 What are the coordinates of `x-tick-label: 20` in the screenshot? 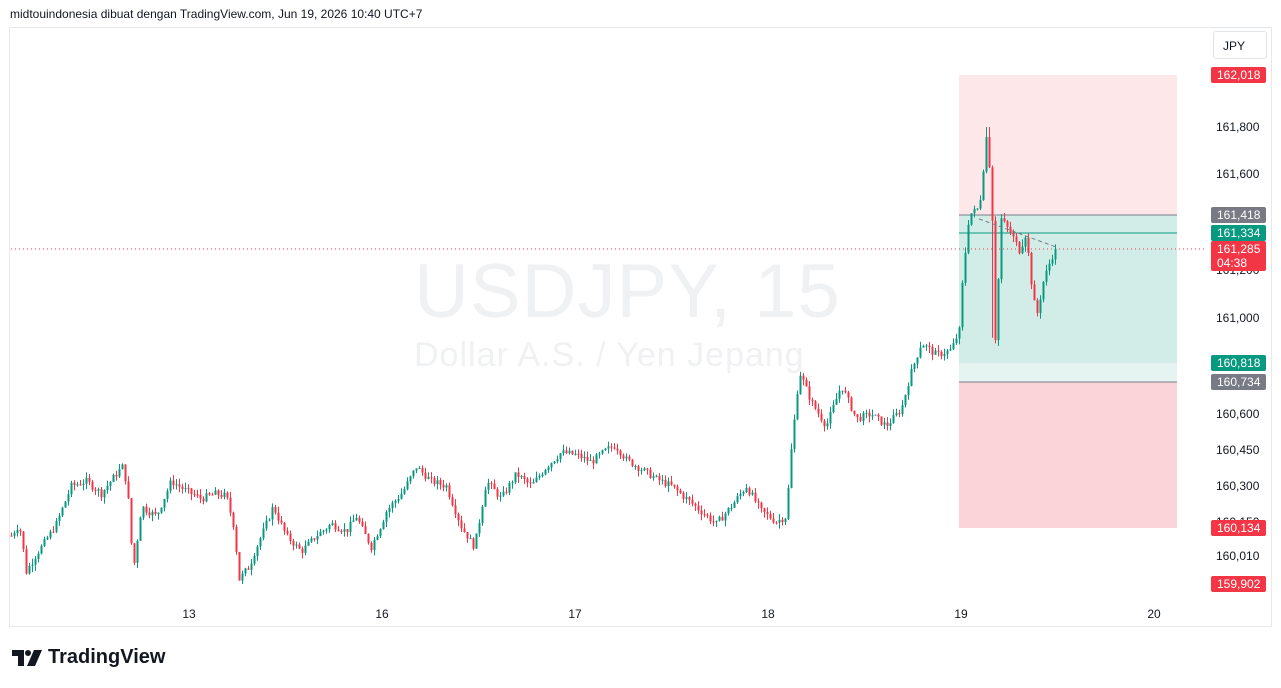 It's located at (1154, 614).